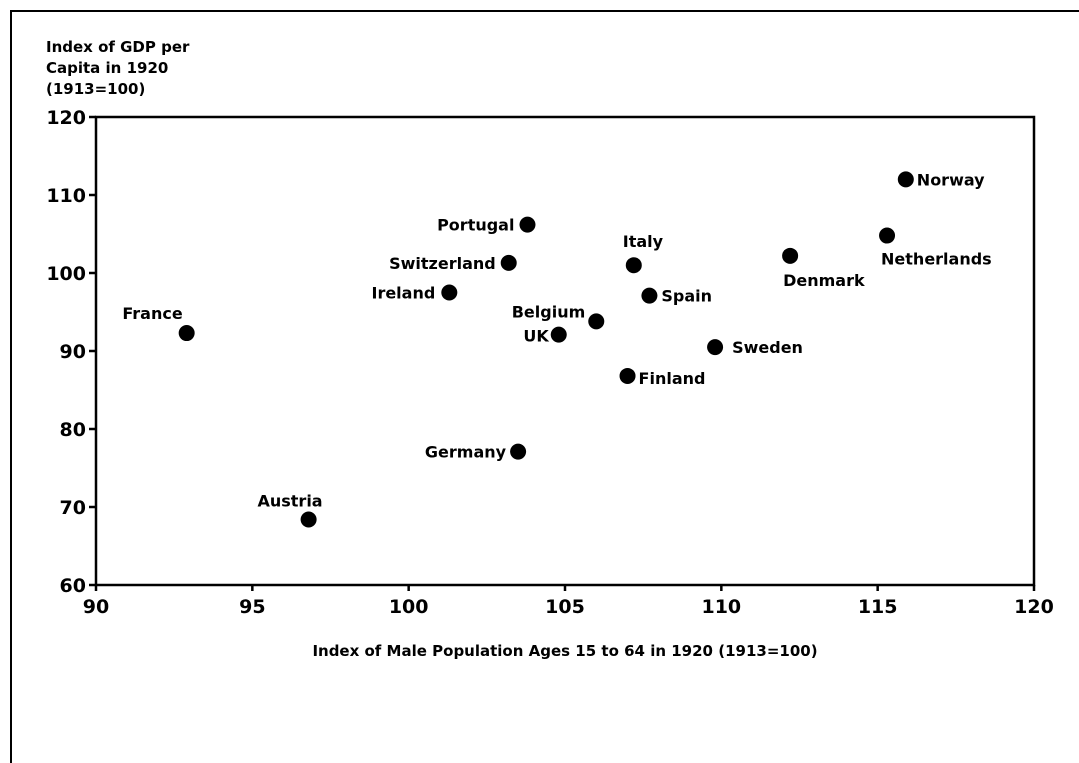  I want to click on data-point-france, so click(186, 333).